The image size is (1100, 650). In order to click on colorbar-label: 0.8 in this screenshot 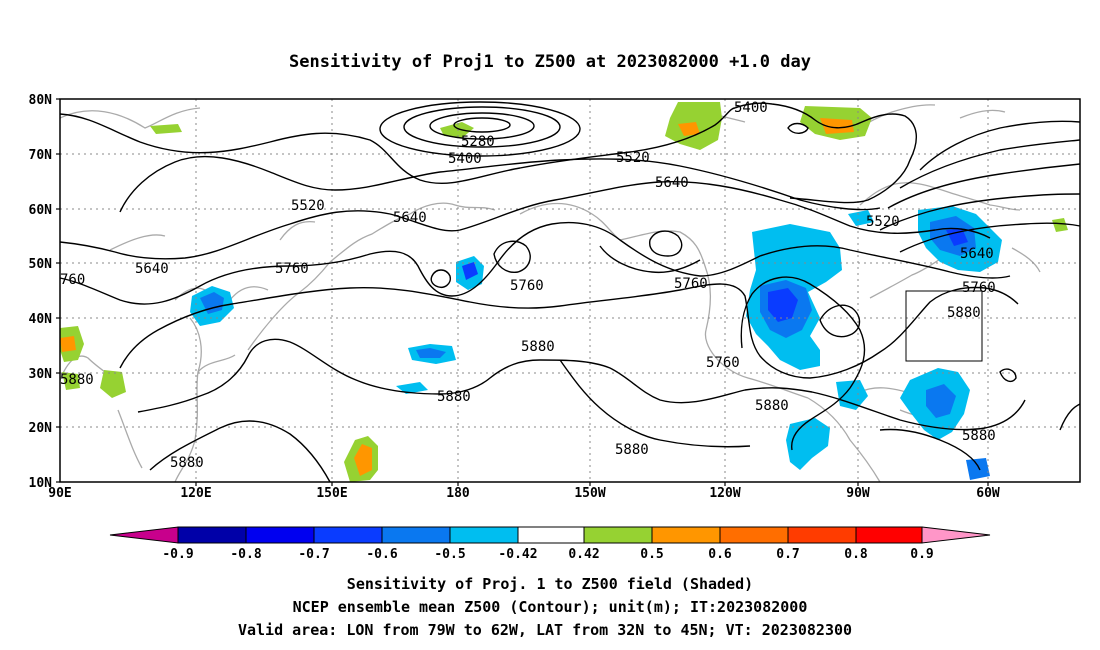, I will do `click(856, 554)`.